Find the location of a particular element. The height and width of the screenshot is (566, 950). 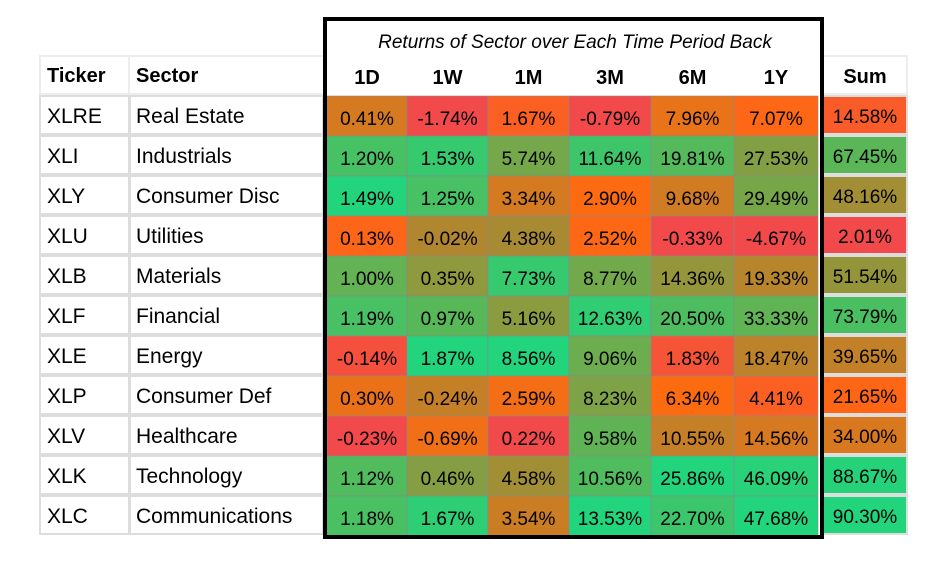

heat-cell-value: 1.53% is located at coordinates (448, 159).